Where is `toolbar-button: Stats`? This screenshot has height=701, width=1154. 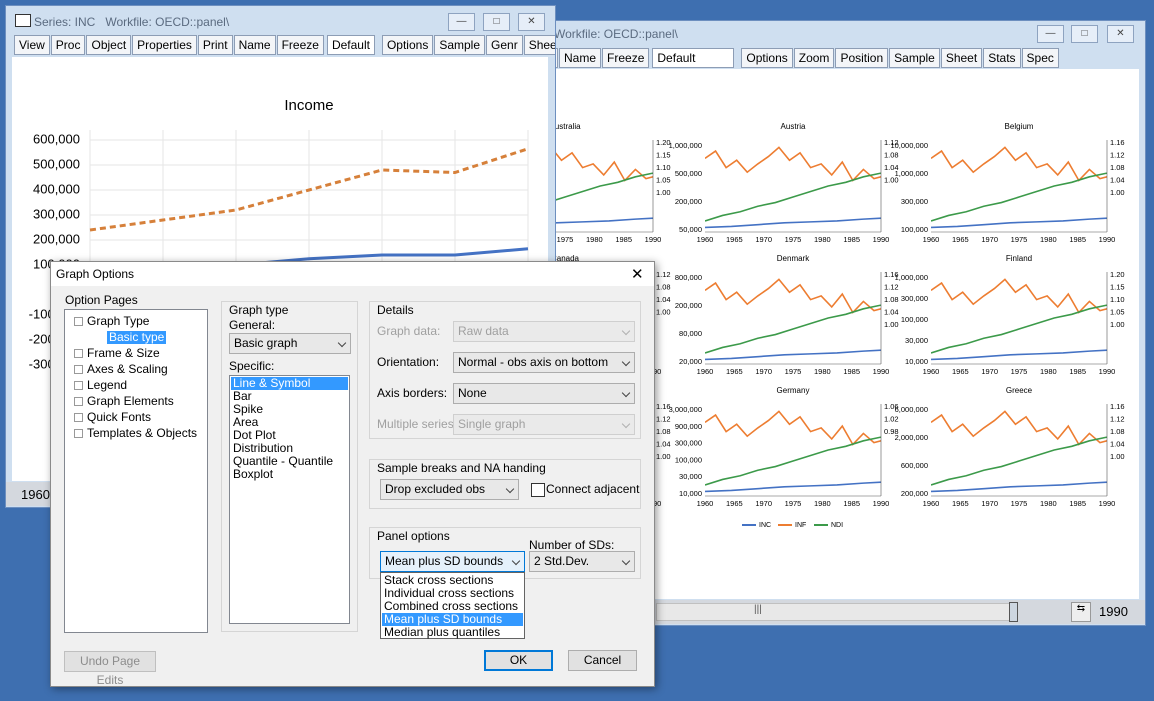
toolbar-button: Stats is located at coordinates (1002, 58).